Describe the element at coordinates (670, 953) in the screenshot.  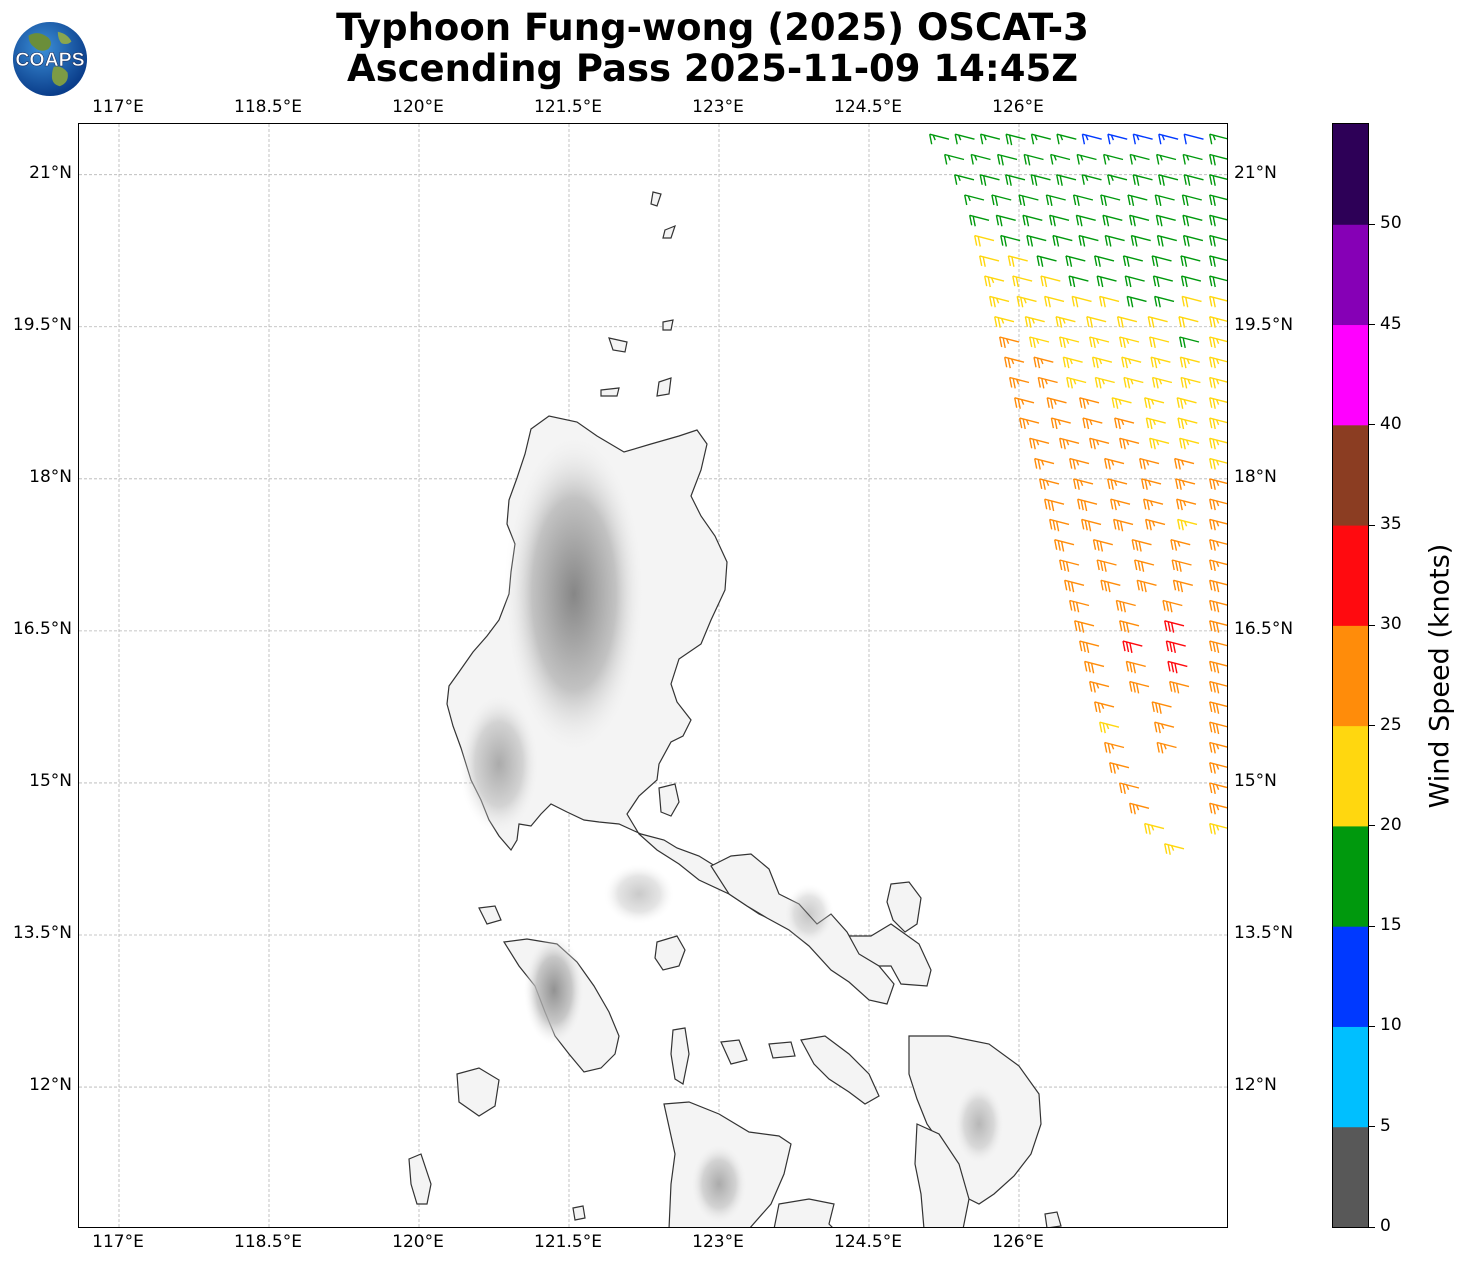
I see `marinduque-island` at that location.